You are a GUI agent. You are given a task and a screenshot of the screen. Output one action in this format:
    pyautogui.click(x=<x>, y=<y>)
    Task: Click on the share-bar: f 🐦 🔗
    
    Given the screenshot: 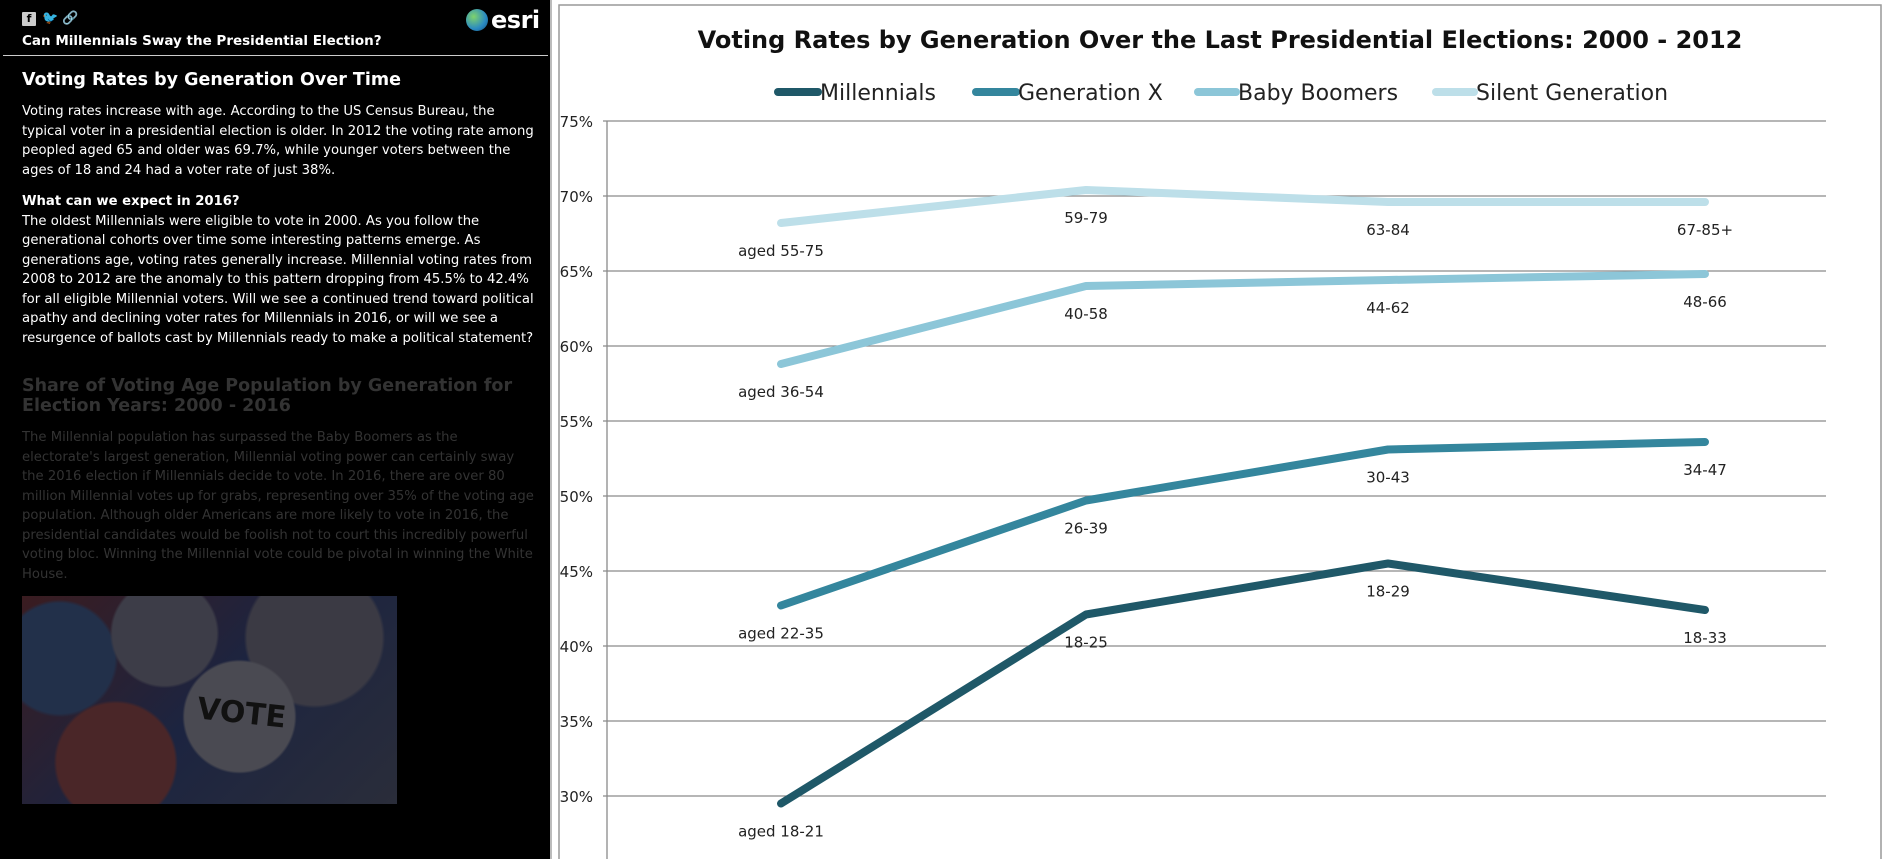 What is the action you would take?
    pyautogui.click(x=49, y=19)
    